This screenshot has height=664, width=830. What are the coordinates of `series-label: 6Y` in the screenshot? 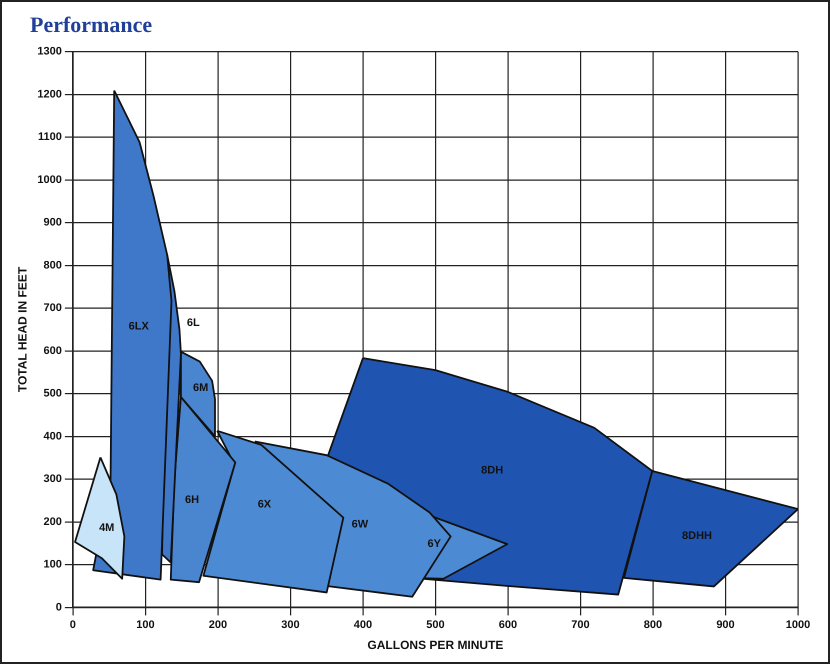 It's located at (435, 544).